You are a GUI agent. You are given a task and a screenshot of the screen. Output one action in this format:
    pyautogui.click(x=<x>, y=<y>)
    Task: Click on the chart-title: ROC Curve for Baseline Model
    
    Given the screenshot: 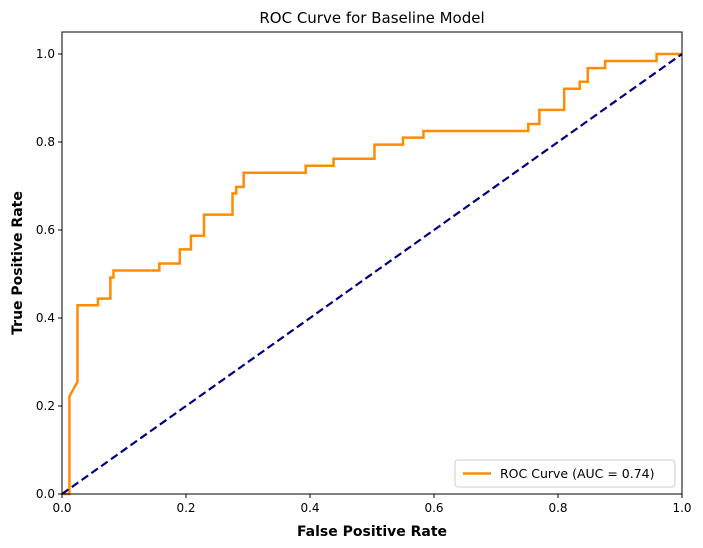 What is the action you would take?
    pyautogui.click(x=371, y=18)
    